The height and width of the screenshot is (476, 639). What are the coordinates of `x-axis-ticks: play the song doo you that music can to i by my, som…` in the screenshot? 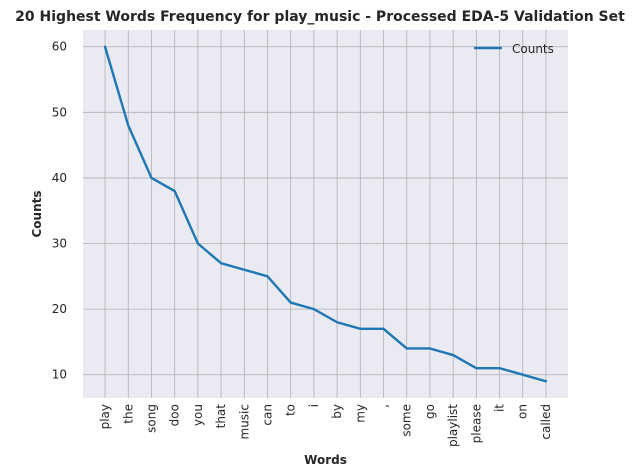 It's located at (325, 425).